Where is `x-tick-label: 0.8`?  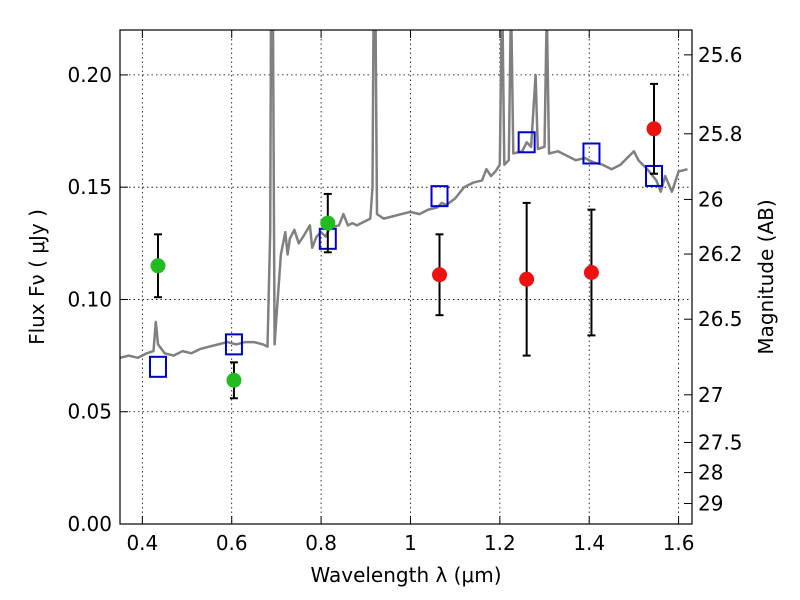 x-tick-label: 0.8 is located at coordinates (321, 543).